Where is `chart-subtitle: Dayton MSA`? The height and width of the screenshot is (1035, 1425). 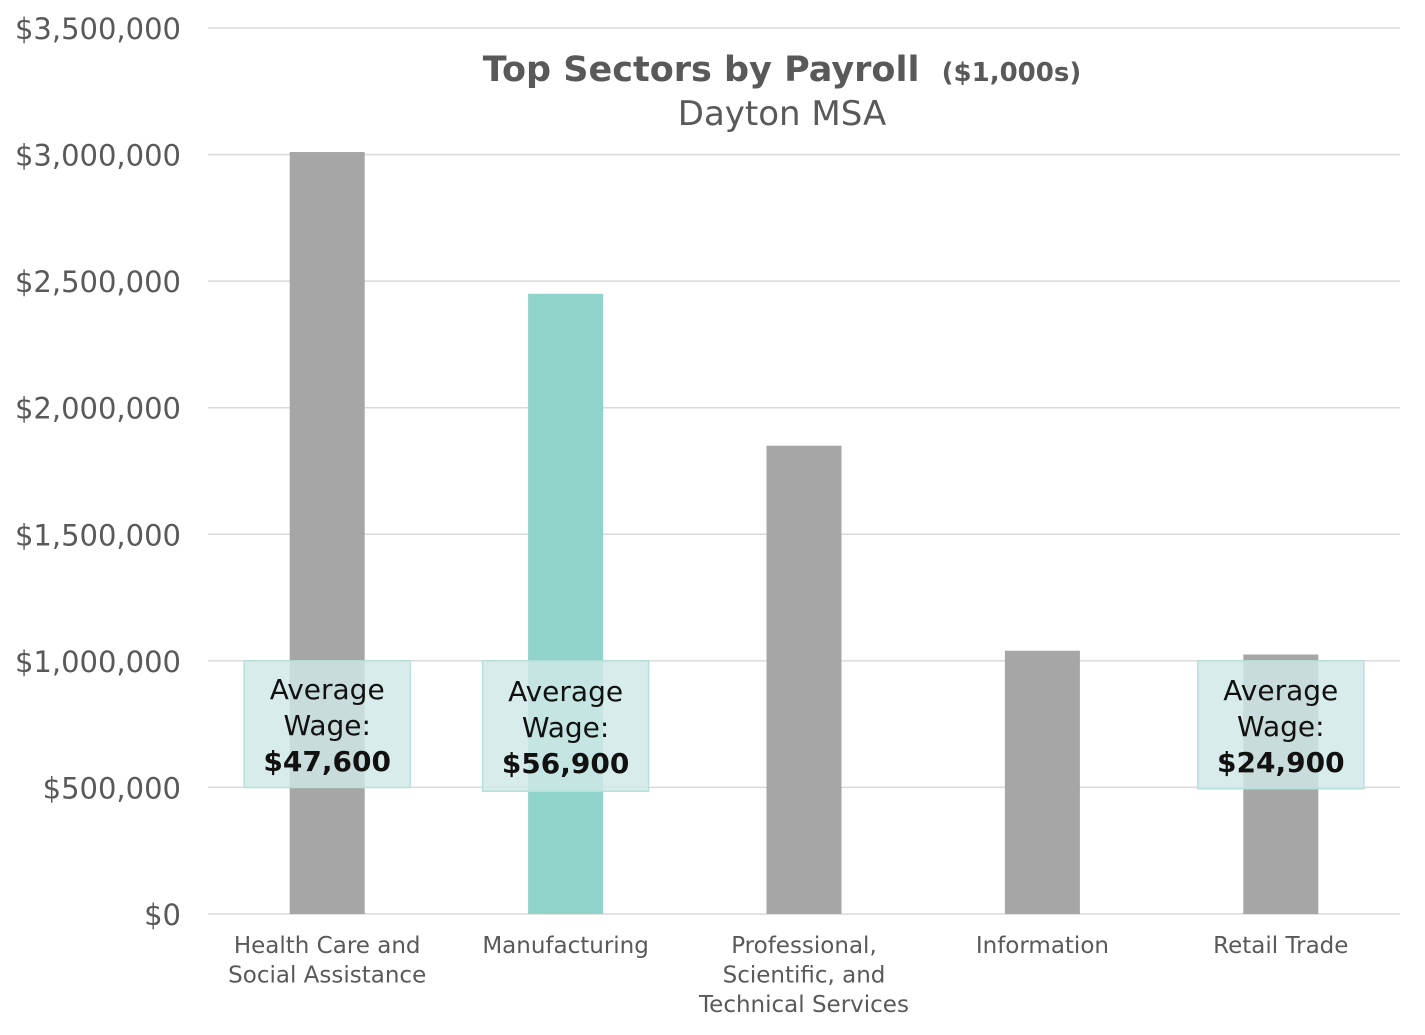 chart-subtitle: Dayton MSA is located at coordinates (782, 114).